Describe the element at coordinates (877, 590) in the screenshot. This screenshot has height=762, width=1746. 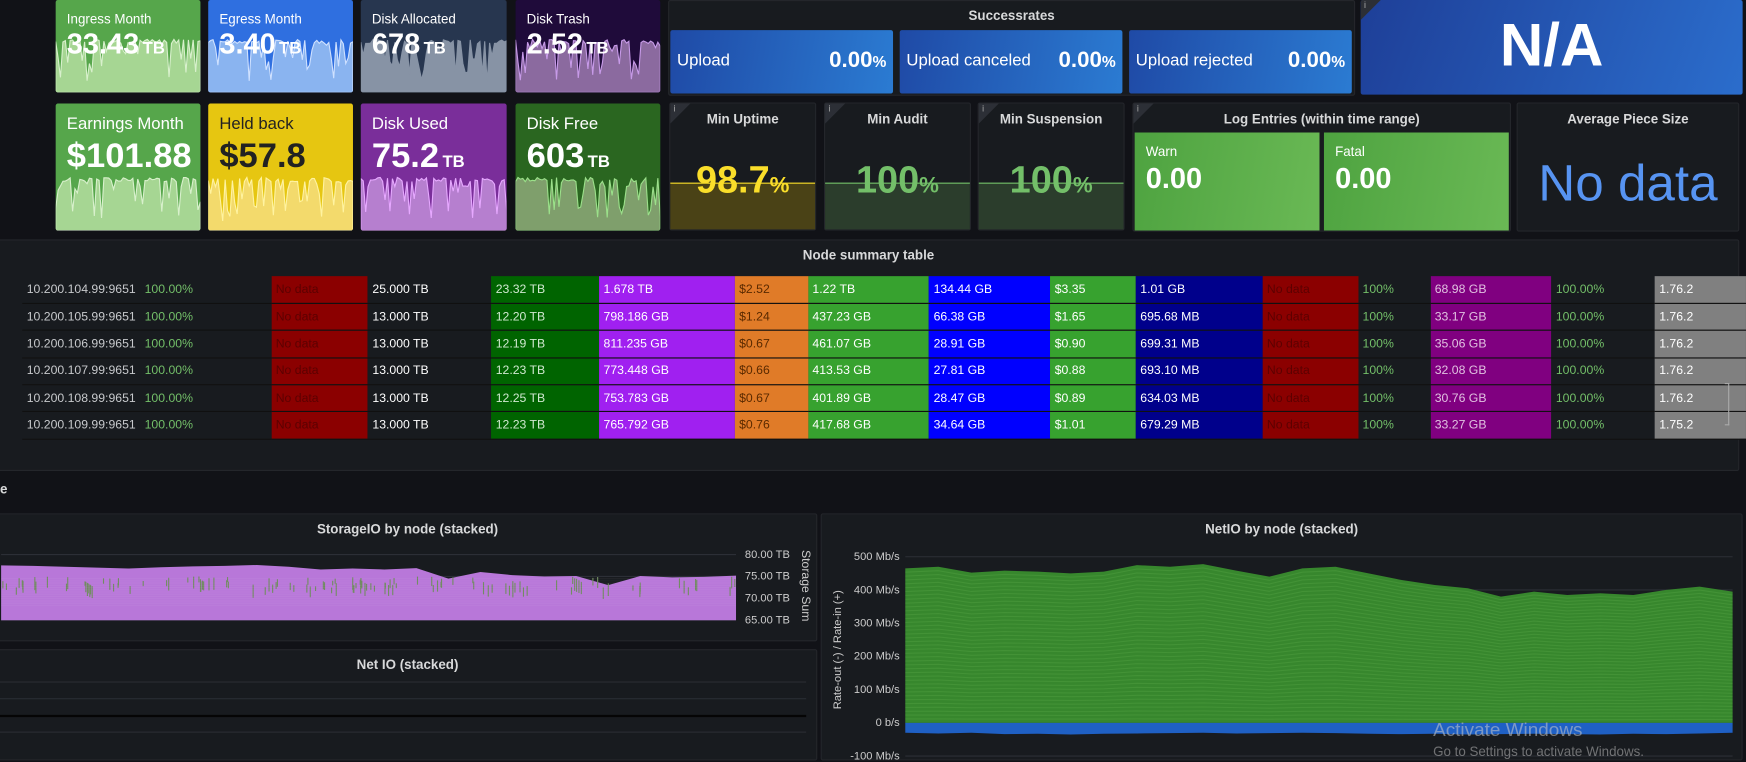
I see `y-tick-label: 400 Mb/s` at that location.